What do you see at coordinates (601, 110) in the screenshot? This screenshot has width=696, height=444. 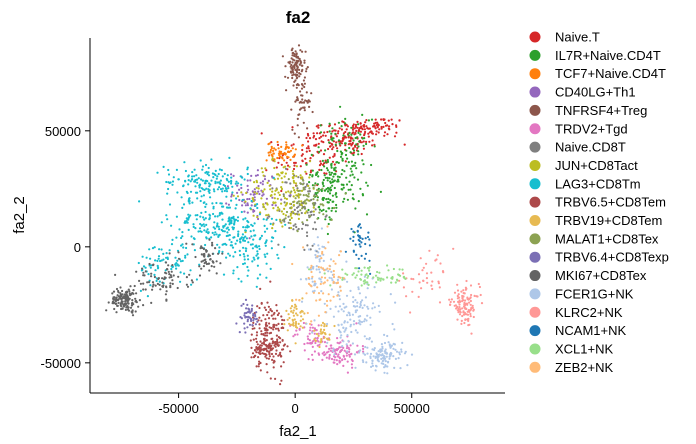 I see `legend-label: TNFRSF4+Treg` at bounding box center [601, 110].